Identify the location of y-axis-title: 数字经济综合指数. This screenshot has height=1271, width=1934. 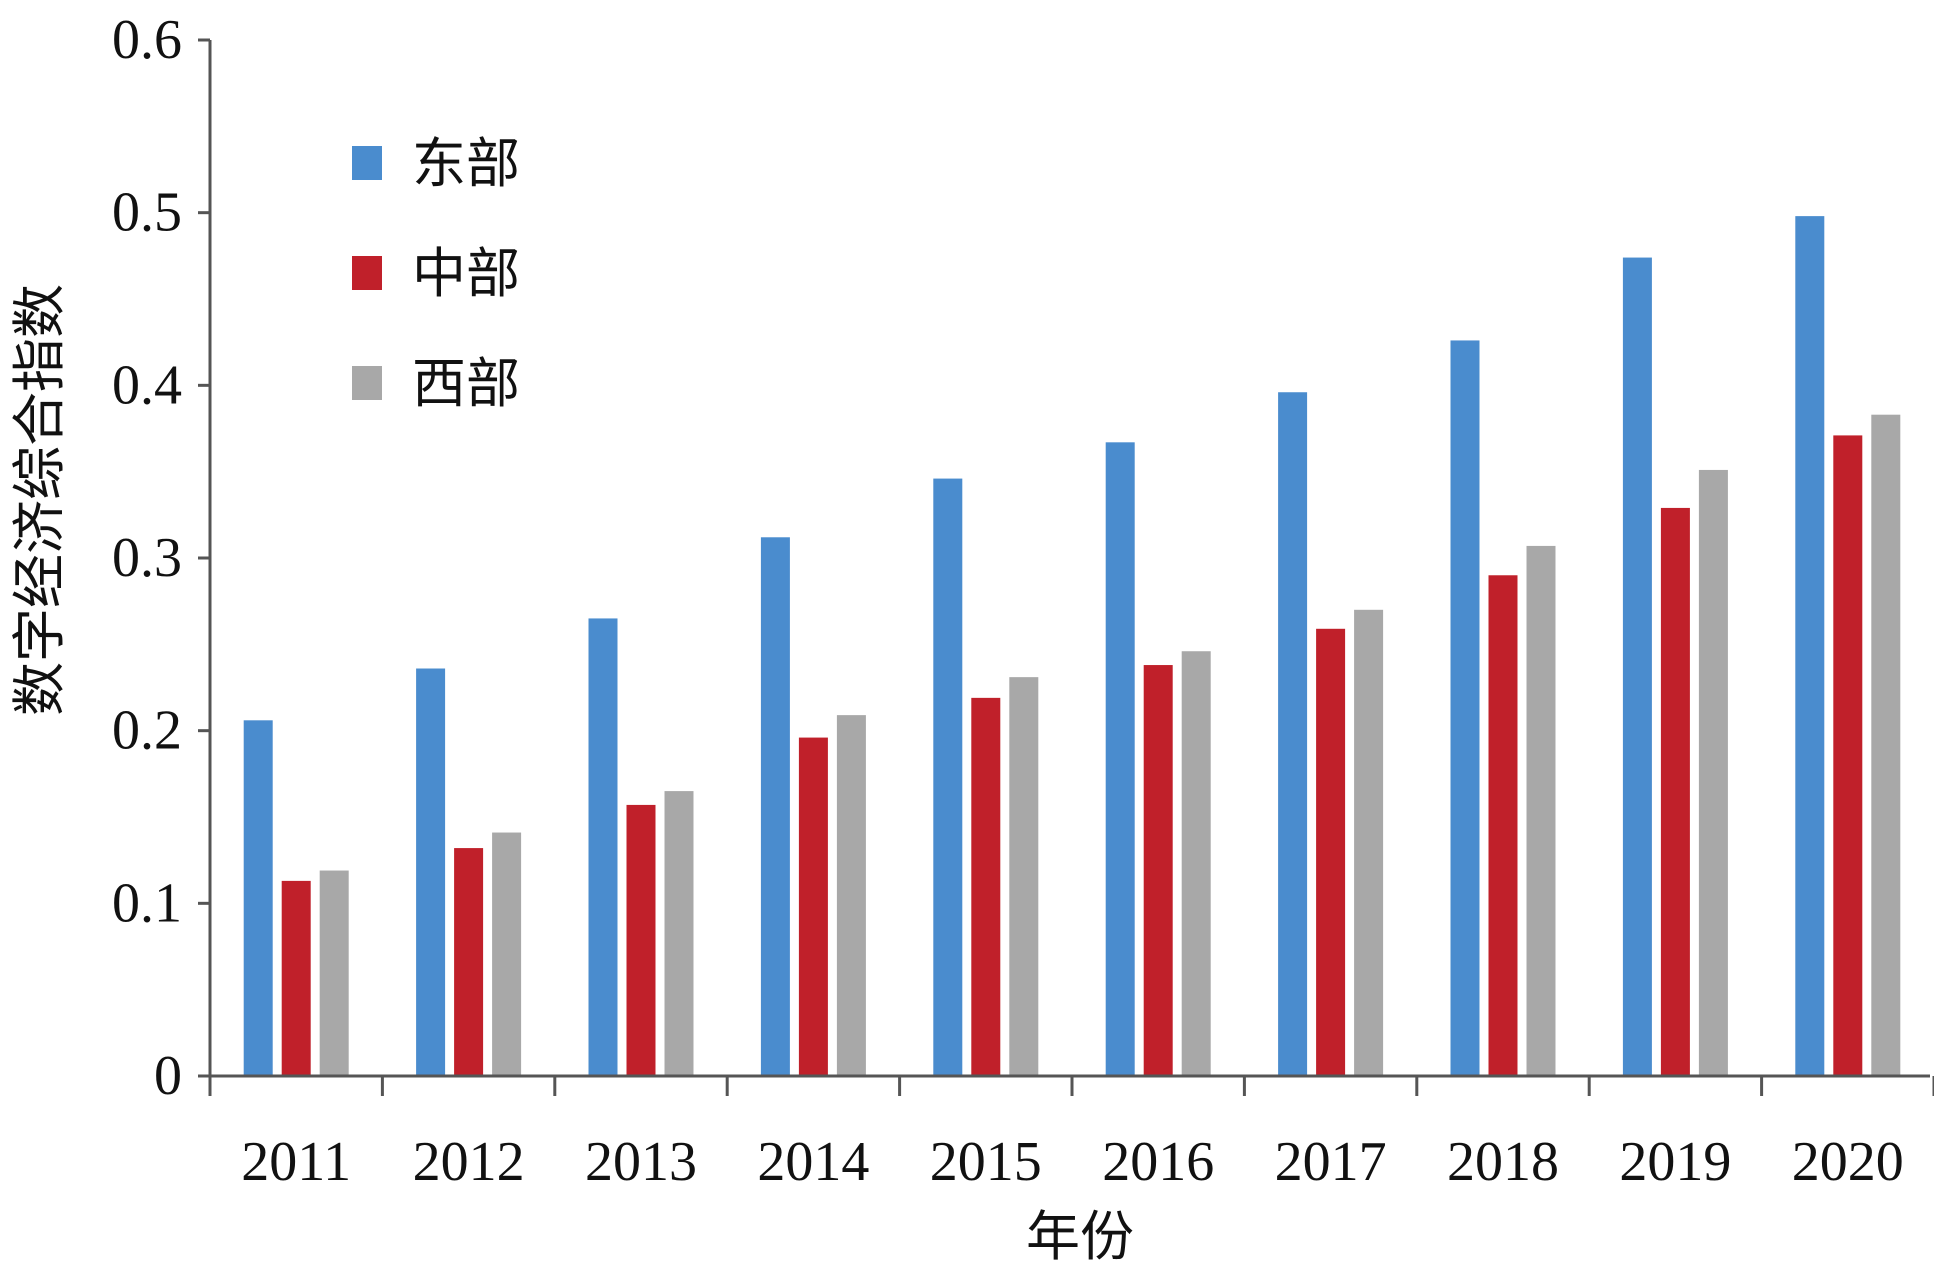
(39, 500).